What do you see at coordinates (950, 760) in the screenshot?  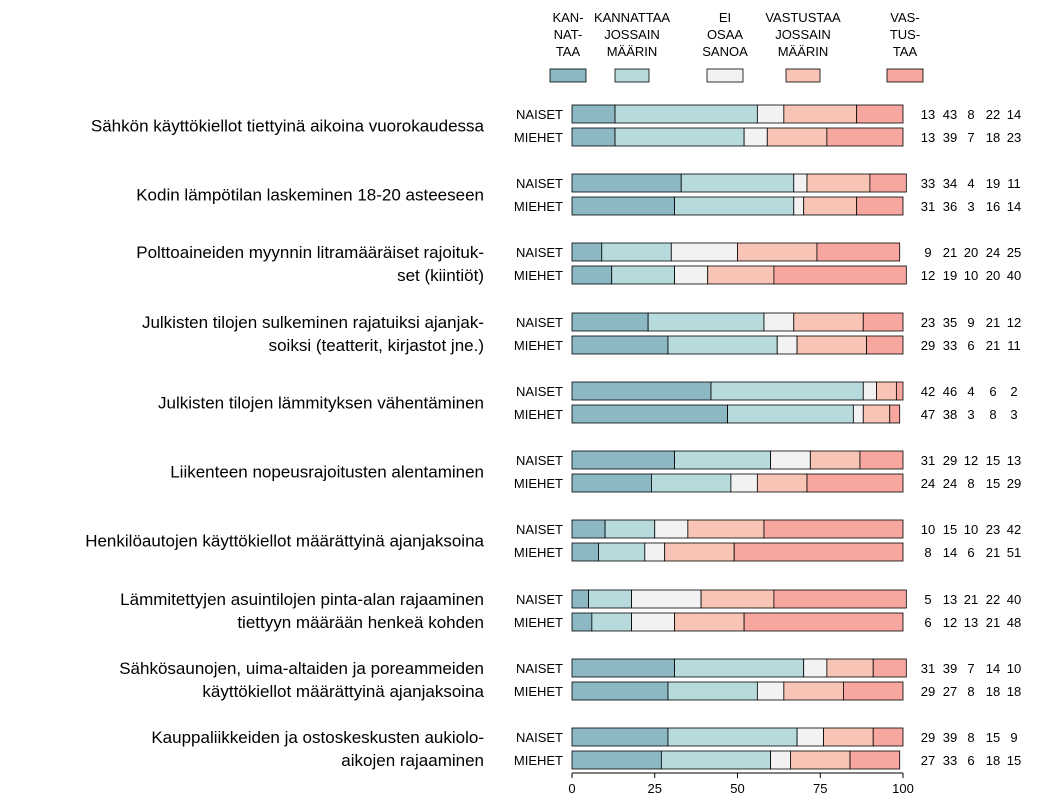 I see `value-label: 33` at bounding box center [950, 760].